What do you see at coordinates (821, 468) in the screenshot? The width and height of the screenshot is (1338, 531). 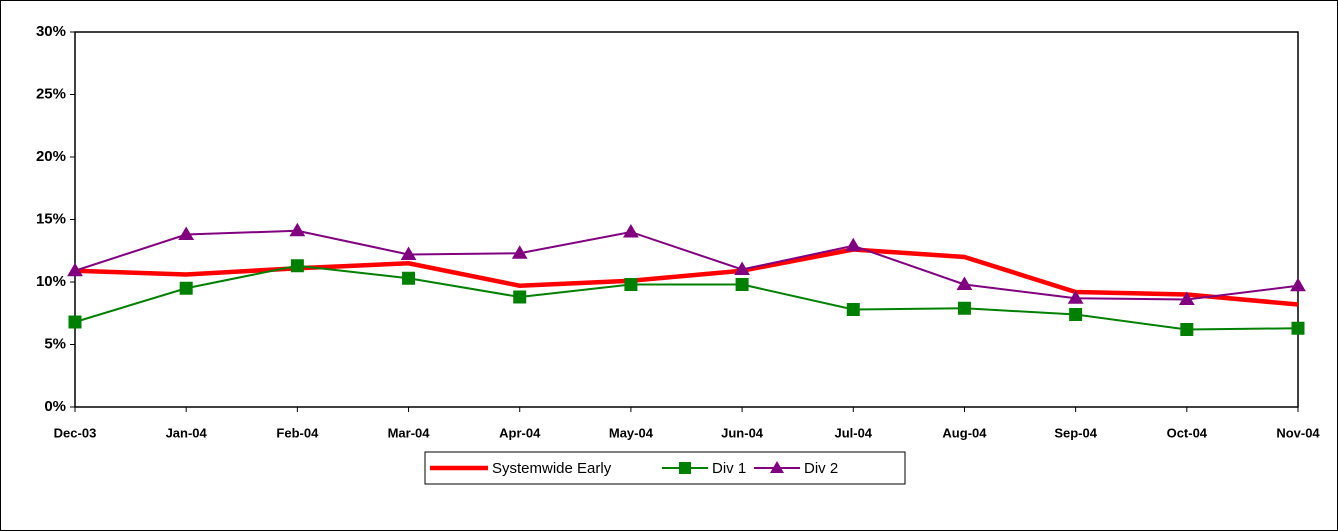 I see `legend-label: Div 2` at bounding box center [821, 468].